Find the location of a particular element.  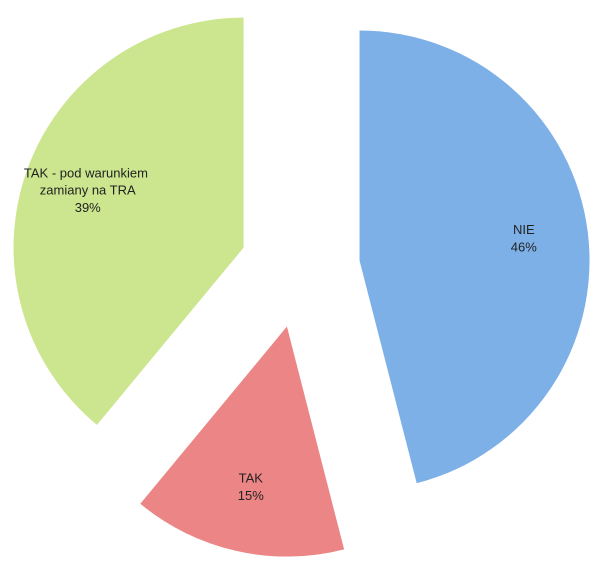

slice-value-label: 46% is located at coordinates (524, 247).